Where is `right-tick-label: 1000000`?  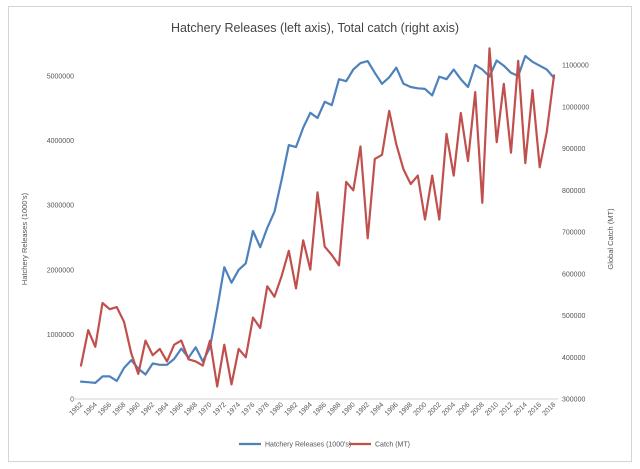
right-tick-label: 1000000 is located at coordinates (575, 107).